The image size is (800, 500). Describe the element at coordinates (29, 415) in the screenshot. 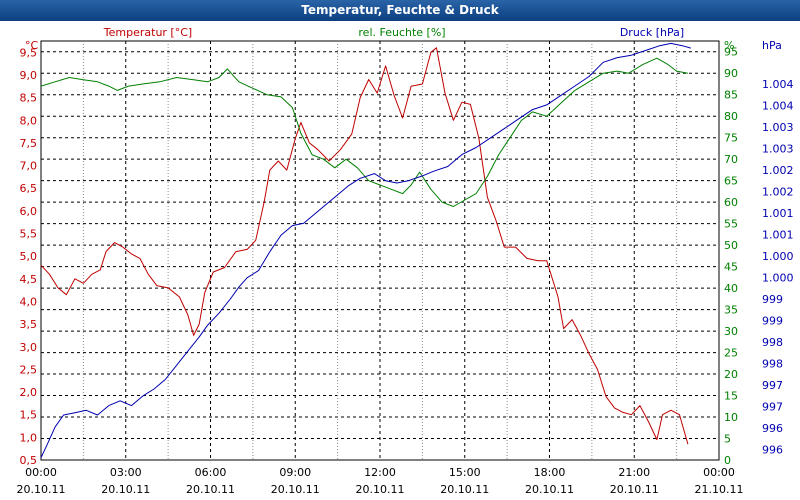

I see `temperature-tick-label: 1,5` at that location.